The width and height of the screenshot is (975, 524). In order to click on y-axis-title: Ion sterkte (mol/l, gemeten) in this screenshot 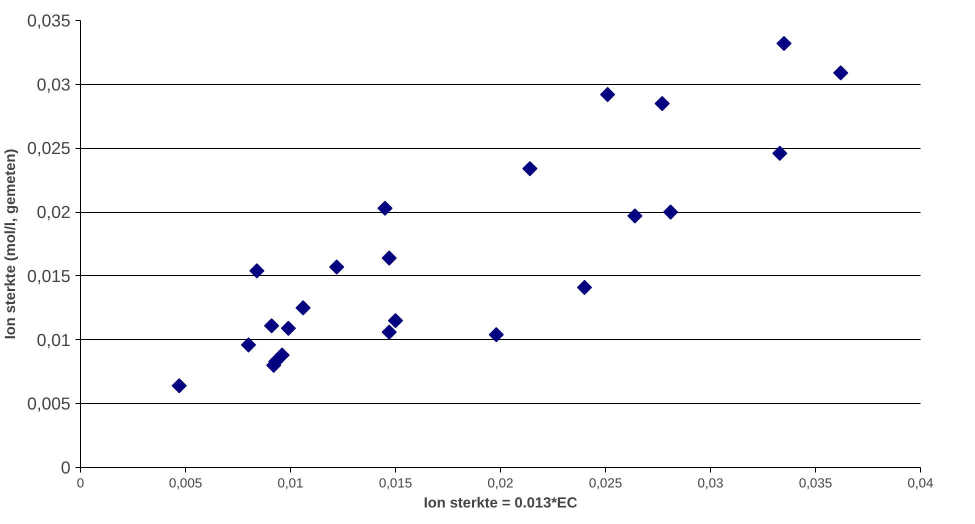, I will do `click(11, 244)`.